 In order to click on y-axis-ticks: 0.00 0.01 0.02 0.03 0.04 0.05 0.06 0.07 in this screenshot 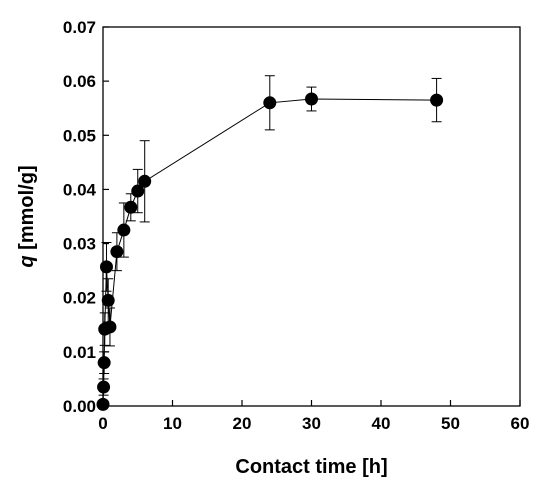, I will do `click(86, 217)`.